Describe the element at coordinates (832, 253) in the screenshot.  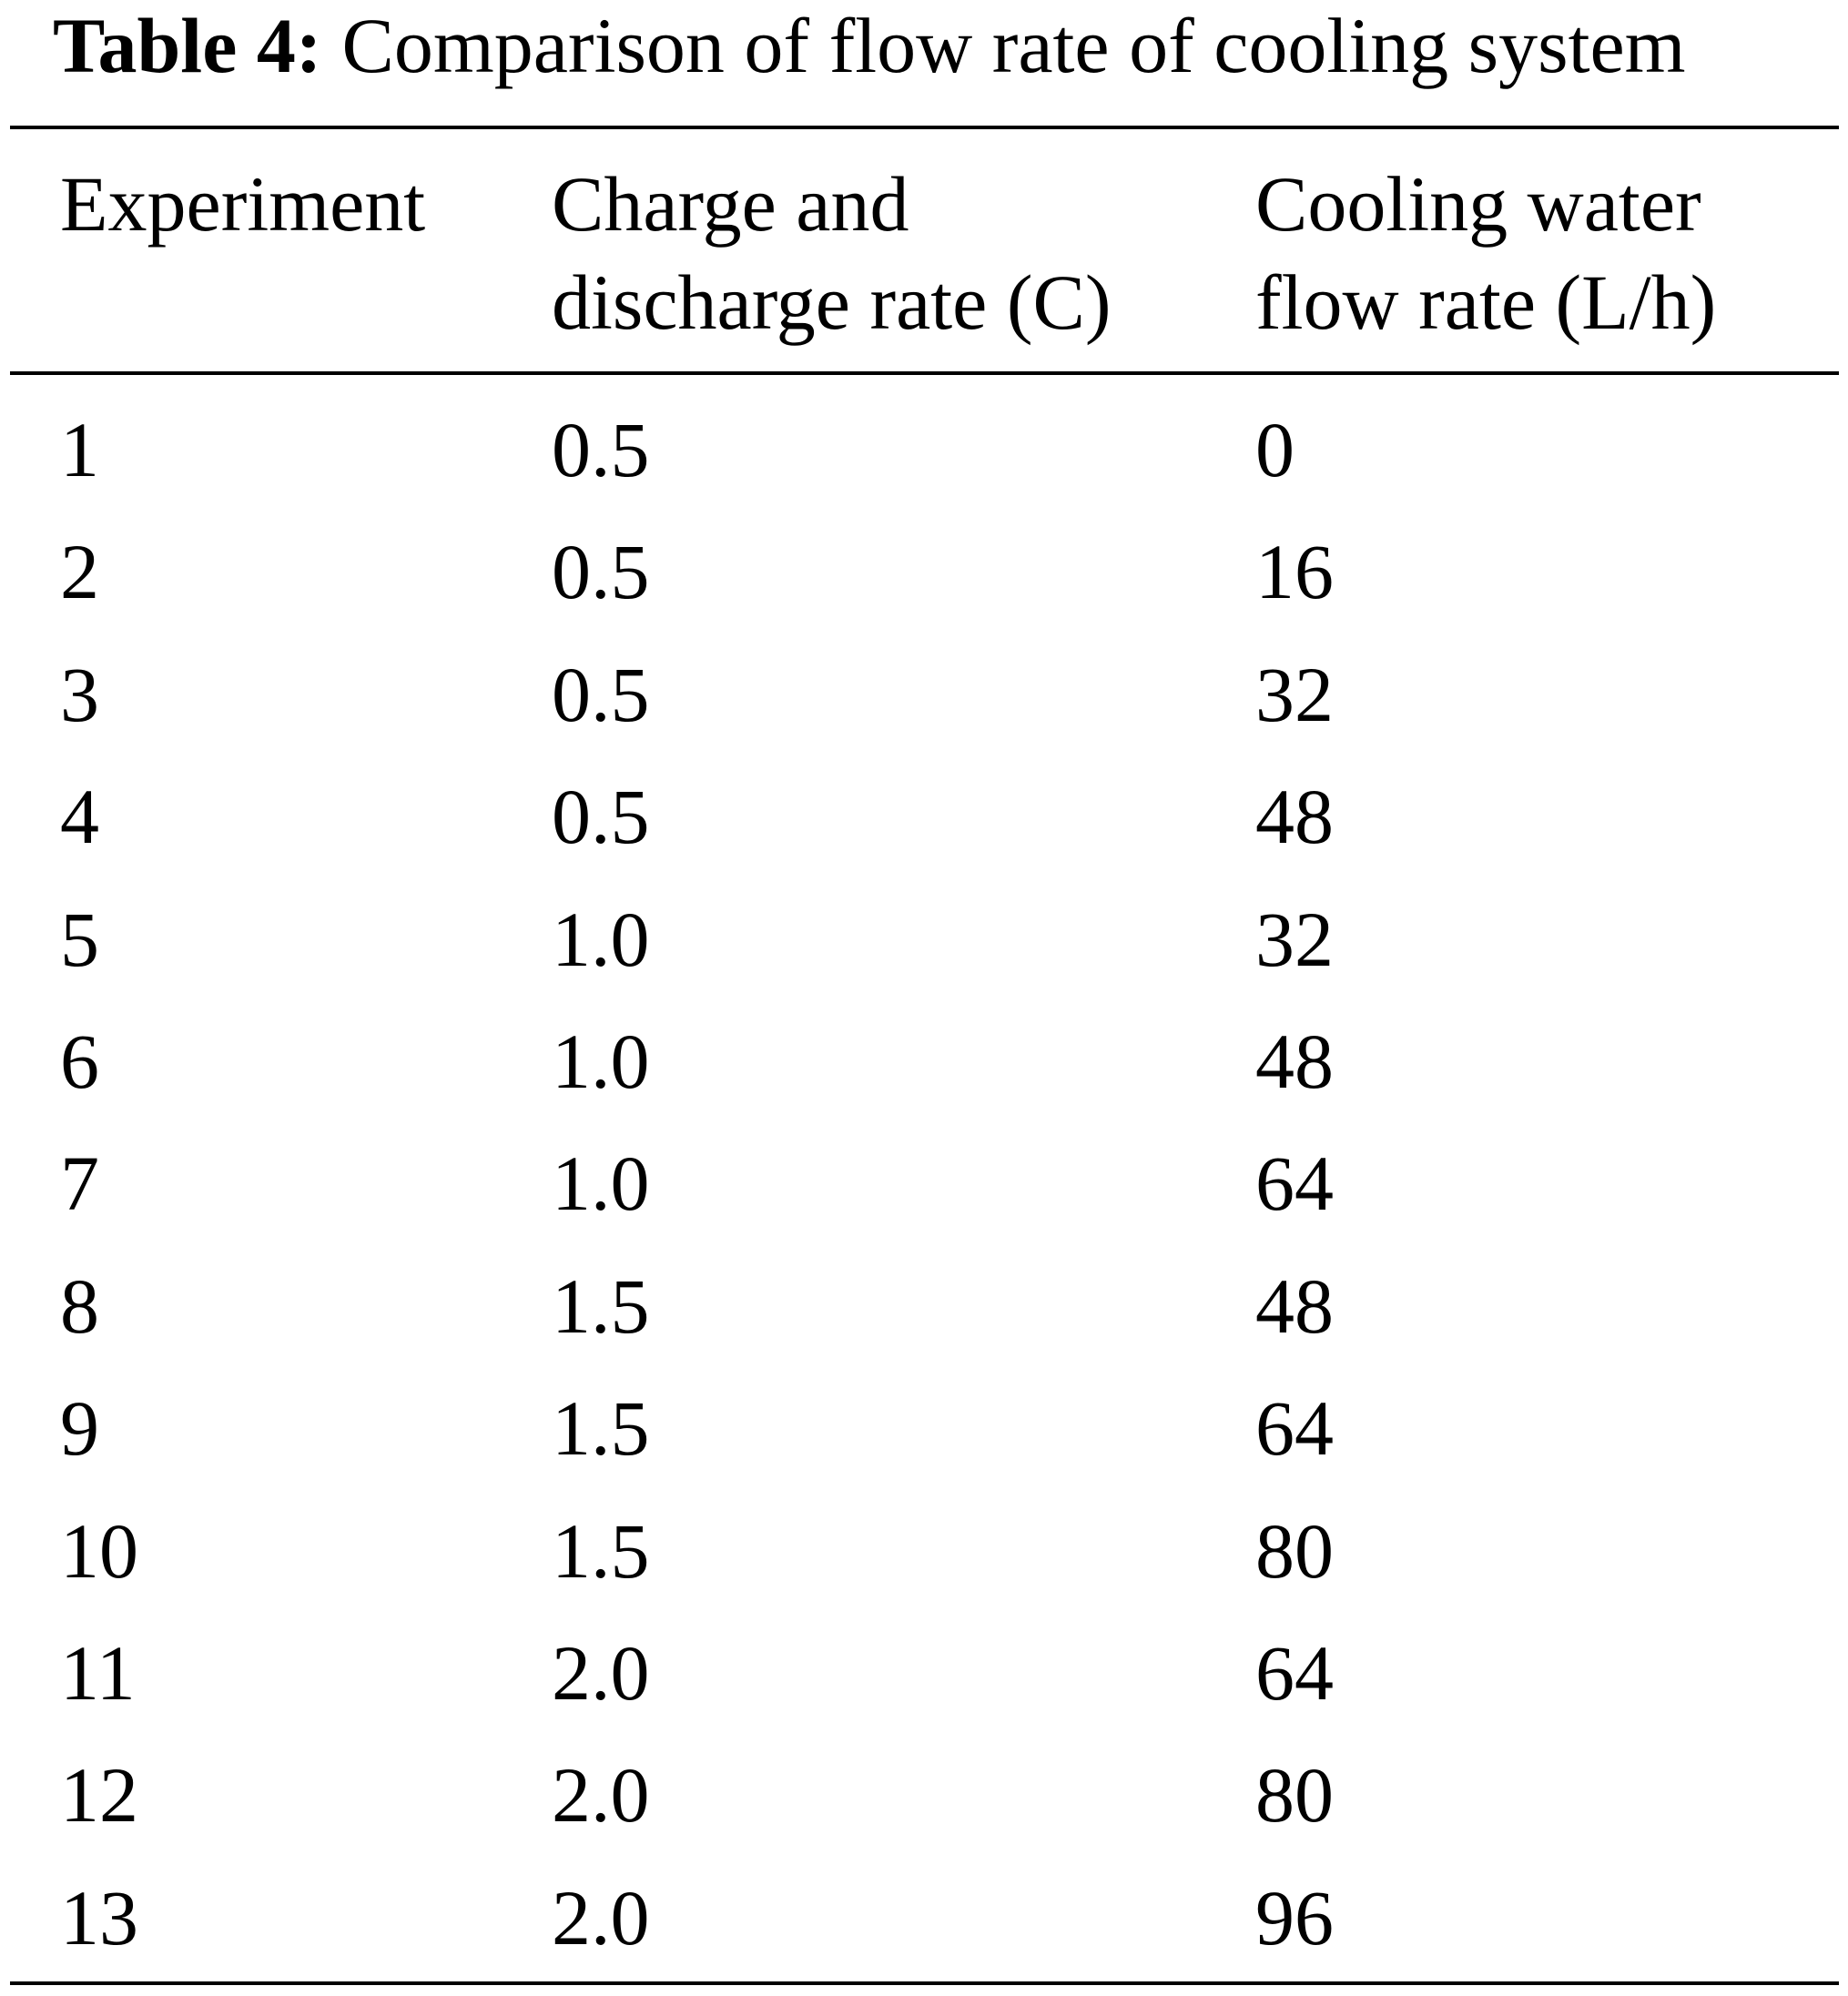
I see `column-header: Charge and discharge rate (C)` at that location.